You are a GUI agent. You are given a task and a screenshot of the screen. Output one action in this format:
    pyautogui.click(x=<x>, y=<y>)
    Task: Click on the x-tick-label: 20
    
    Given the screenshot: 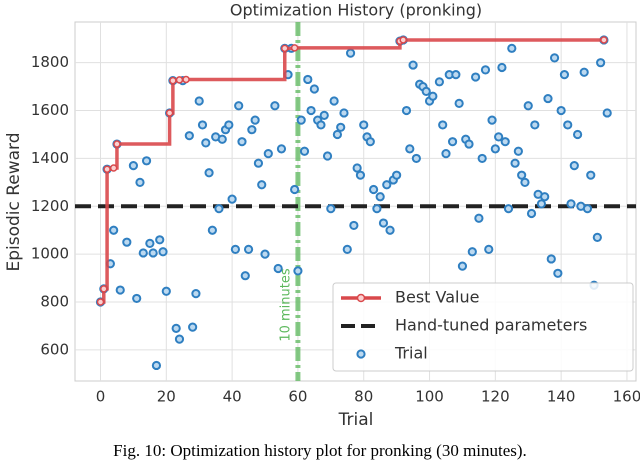 What is the action you would take?
    pyautogui.click(x=166, y=397)
    